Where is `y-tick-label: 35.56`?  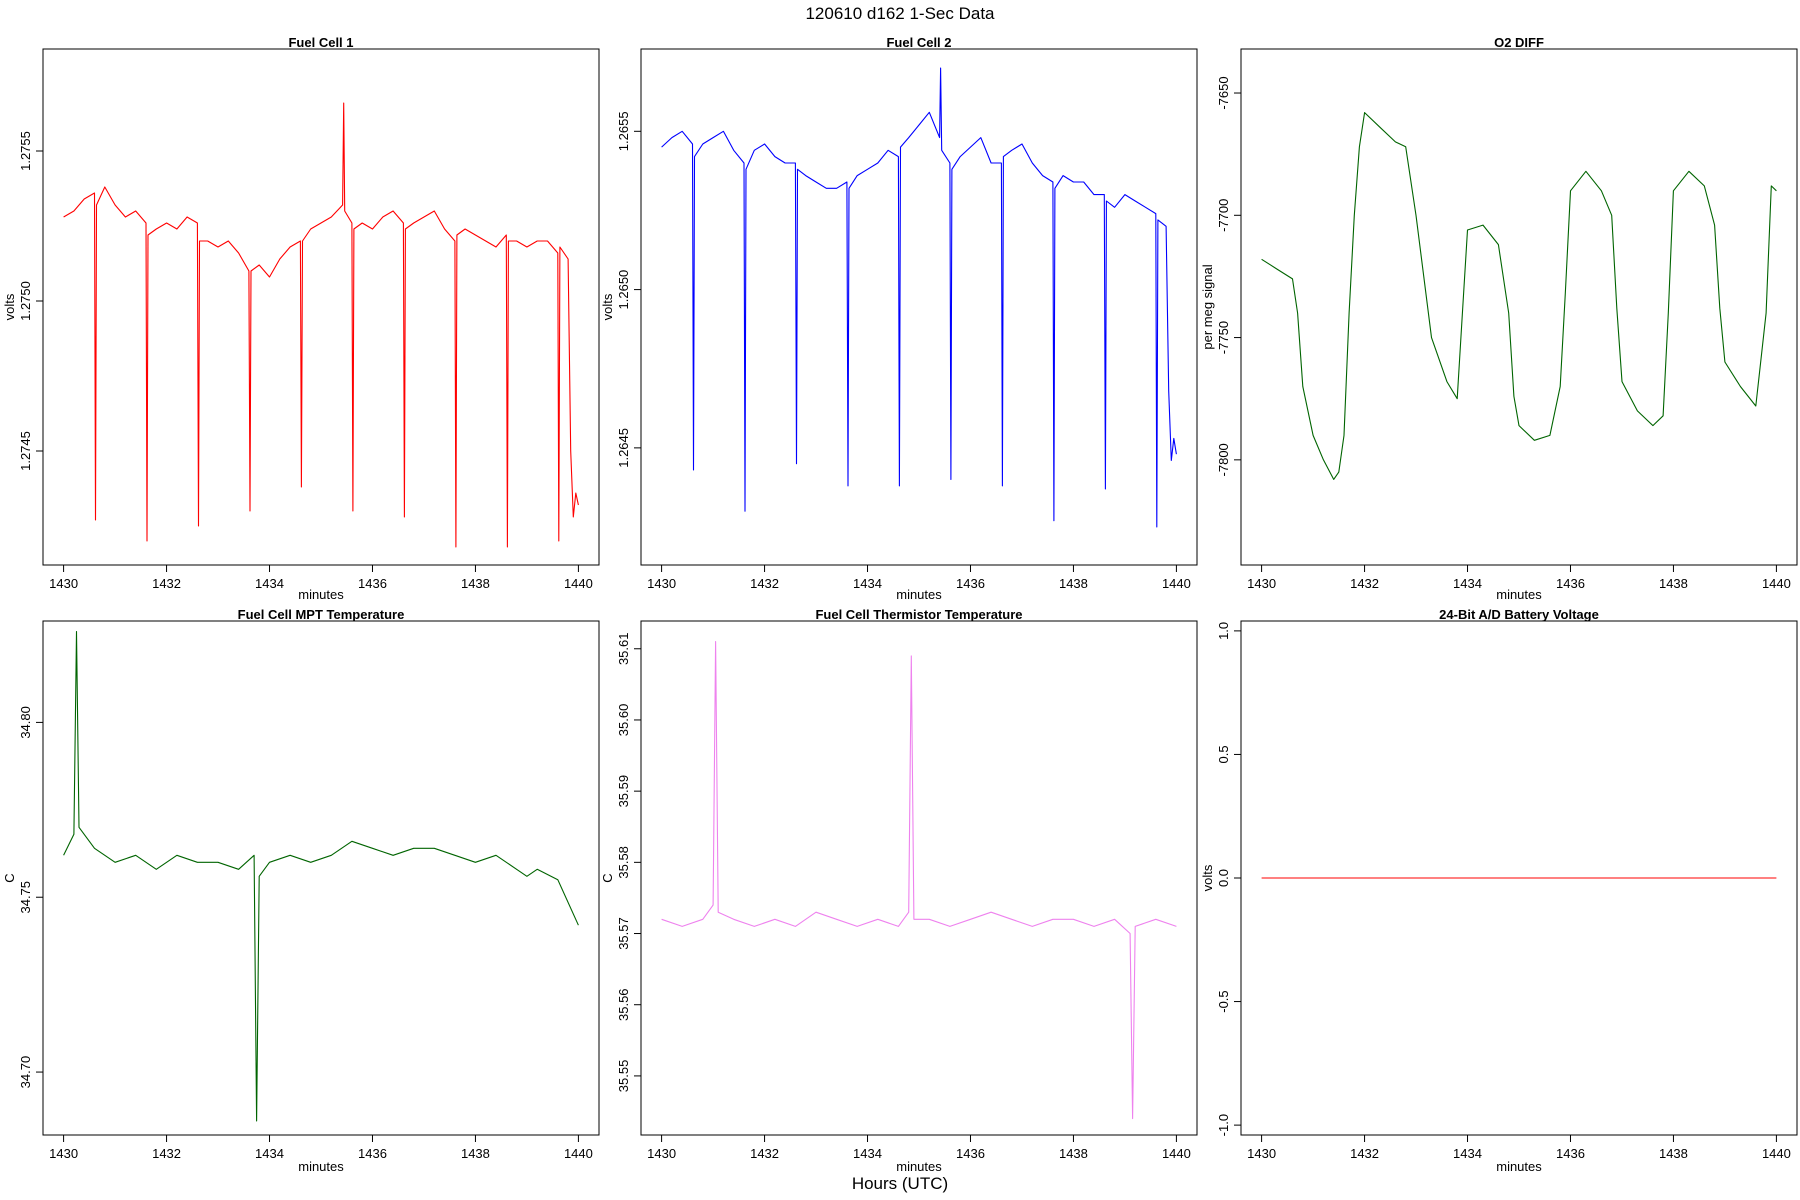 y-tick-label: 35.56 is located at coordinates (623, 1004).